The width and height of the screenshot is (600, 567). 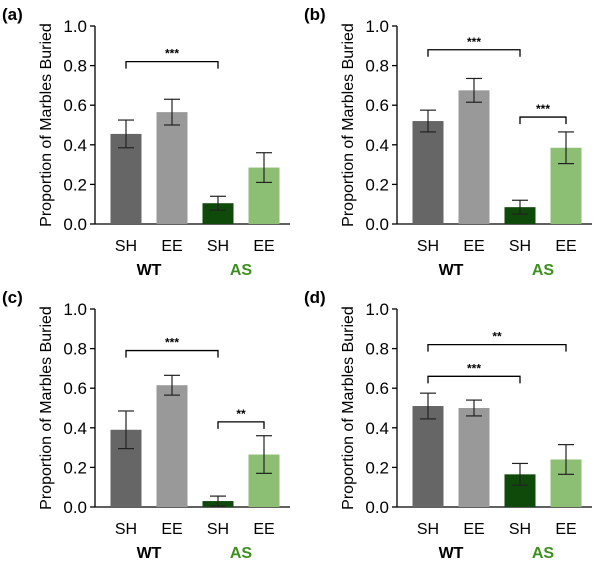 What do you see at coordinates (315, 297) in the screenshot?
I see `panel-label: (d)` at bounding box center [315, 297].